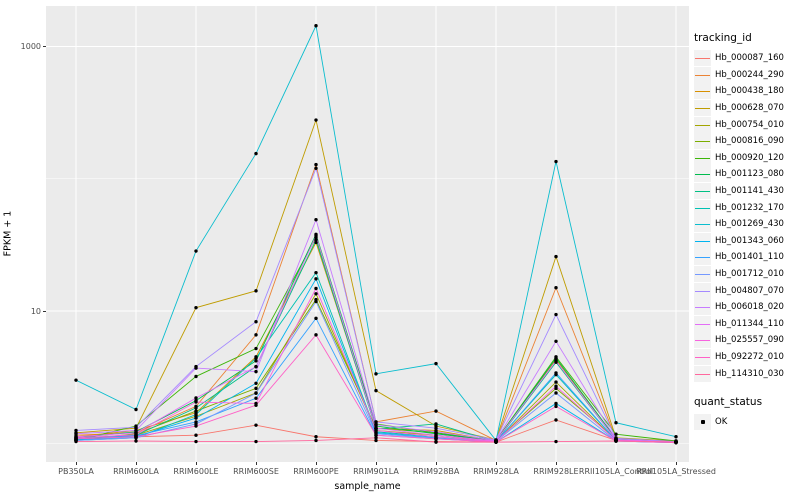  Describe the element at coordinates (739, 340) in the screenshot. I see `legend-entry-Hb_025557_090: Hb_025557_090` at that location.